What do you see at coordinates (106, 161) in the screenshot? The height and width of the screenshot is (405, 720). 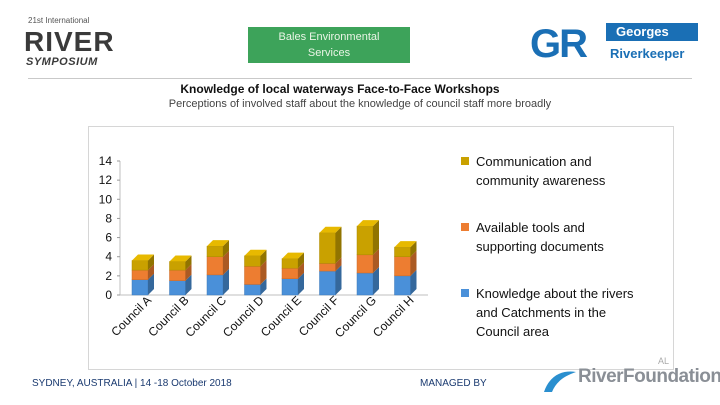 I see `y-tick-label: 14` at bounding box center [106, 161].